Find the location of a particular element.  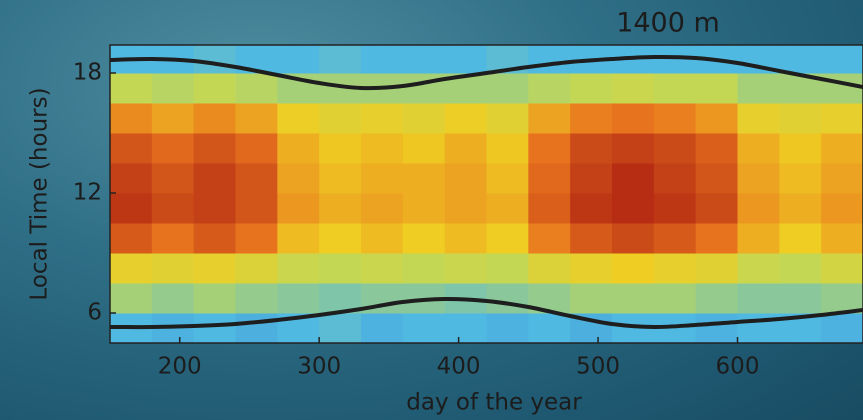

y-tick-label: 18 is located at coordinates (87, 73).